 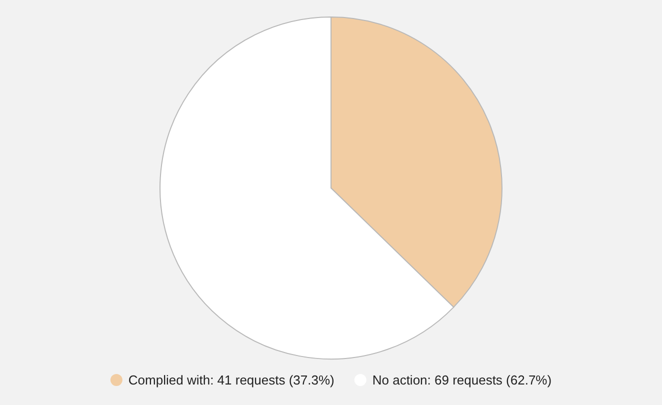 I want to click on slice-label: No action: 69 requests (62.7%), so click(x=462, y=380).